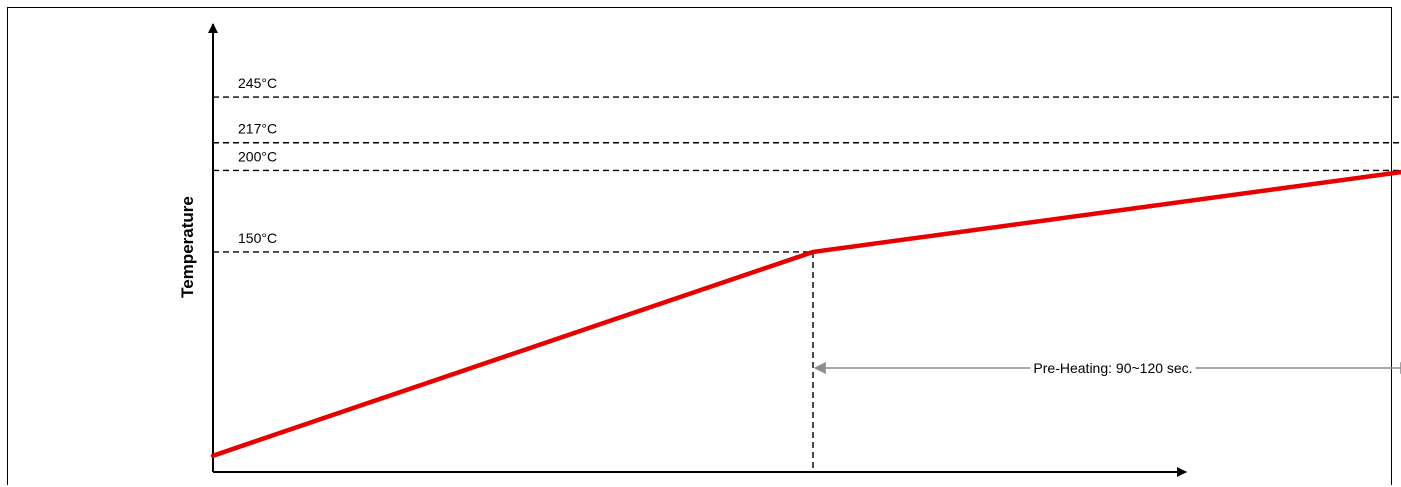  I want to click on y-tick-label-200: 200°C, so click(257, 156).